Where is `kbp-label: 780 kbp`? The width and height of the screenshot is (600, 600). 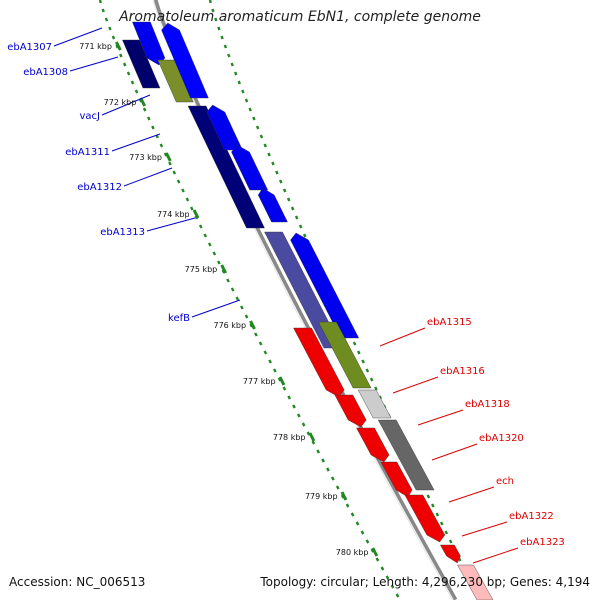
kbp-label: 780 kbp is located at coordinates (352, 552).